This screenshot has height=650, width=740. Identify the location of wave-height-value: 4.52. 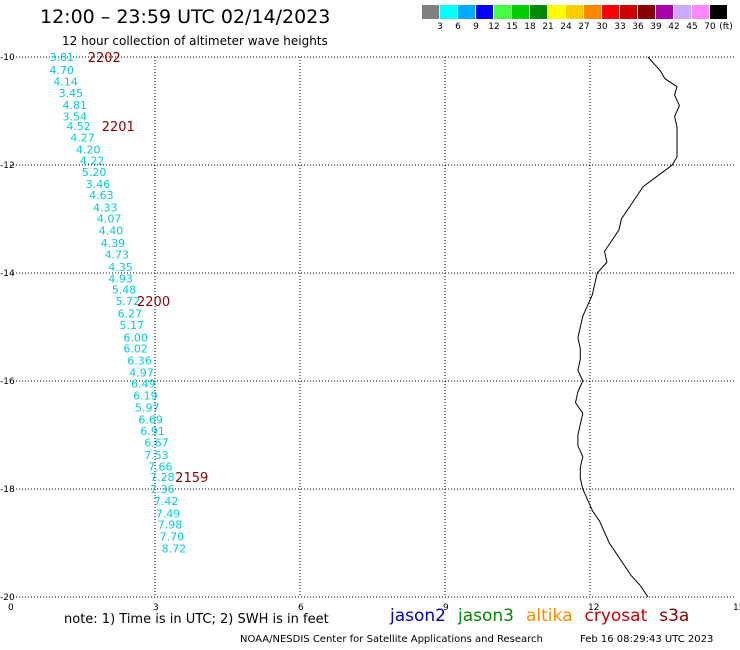
(78, 126).